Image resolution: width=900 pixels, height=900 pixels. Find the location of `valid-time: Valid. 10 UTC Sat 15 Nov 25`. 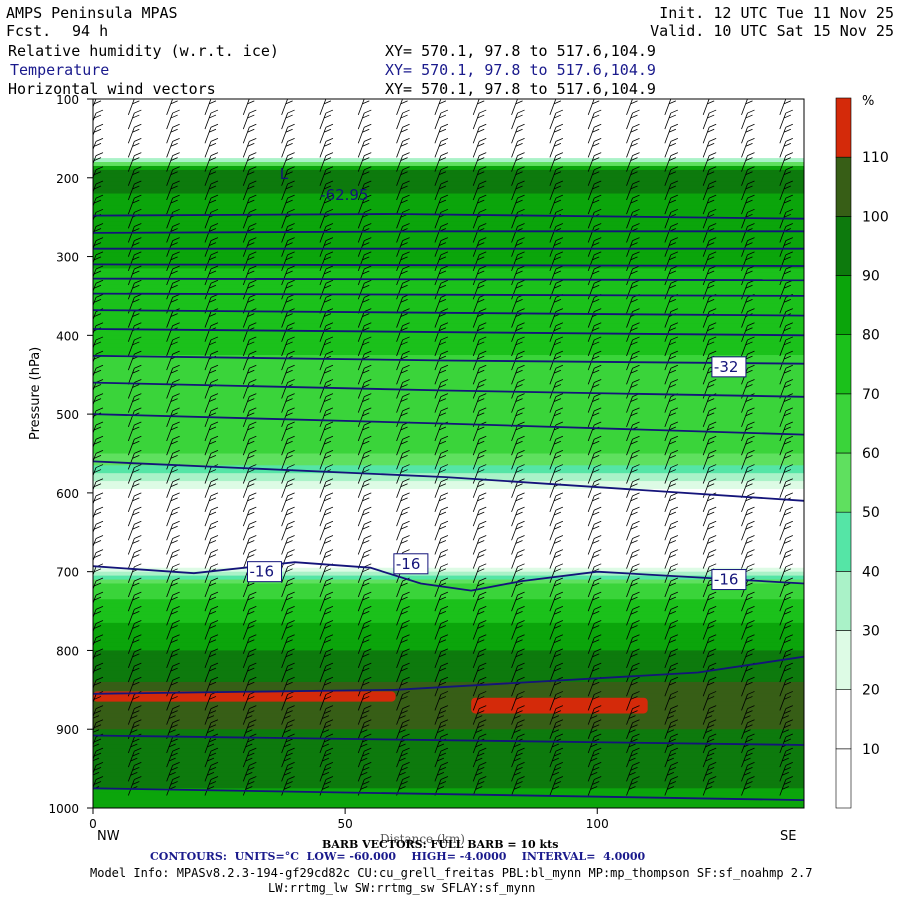

valid-time: Valid. 10 UTC Sat 15 Nov 25 is located at coordinates (772, 31).